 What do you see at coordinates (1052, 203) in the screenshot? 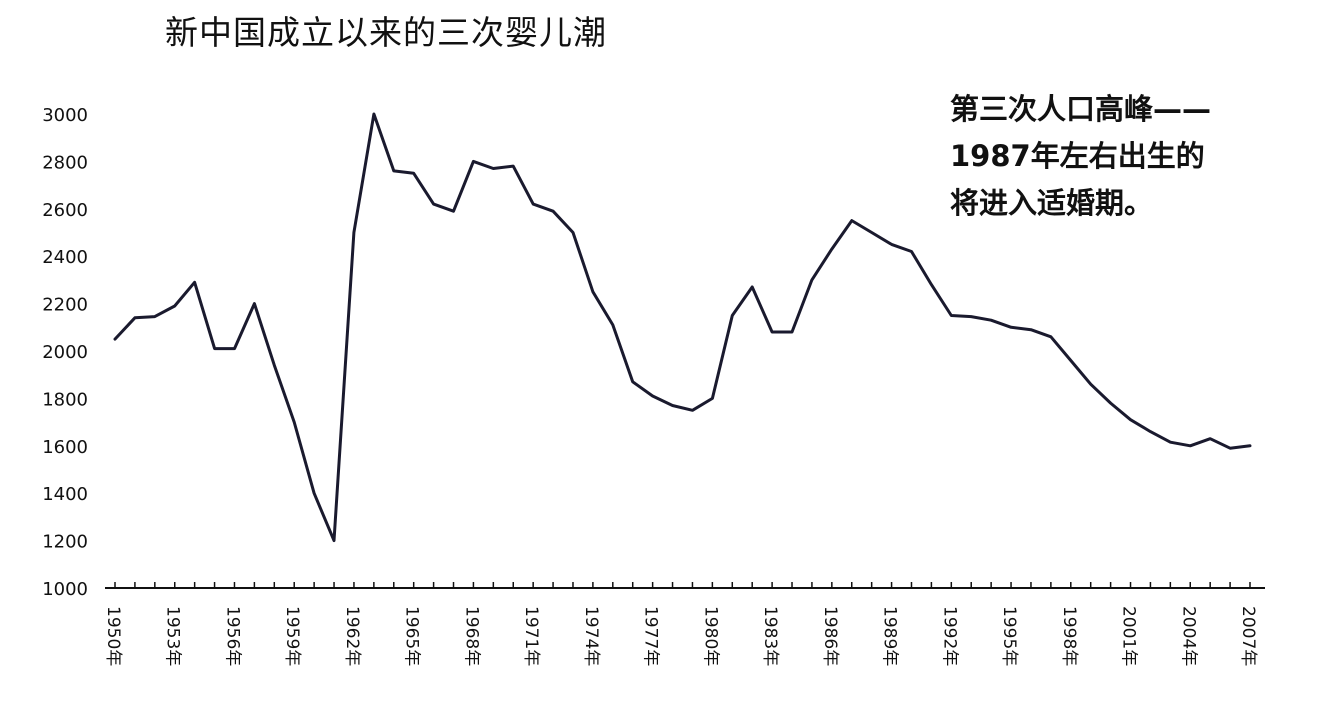
I see `annotation-line-3: 将进入适婚期。` at bounding box center [1052, 203].